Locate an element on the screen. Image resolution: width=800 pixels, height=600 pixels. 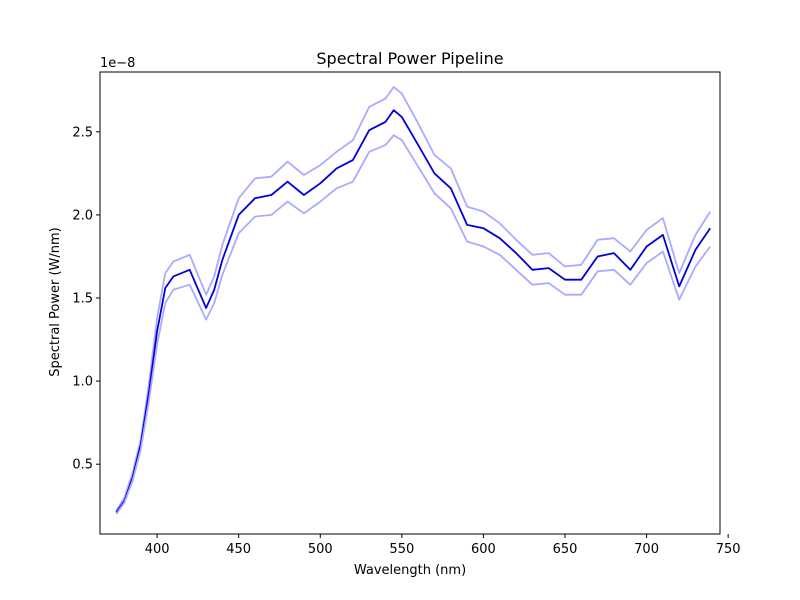
x-tick-label: 750 is located at coordinates (728, 549).